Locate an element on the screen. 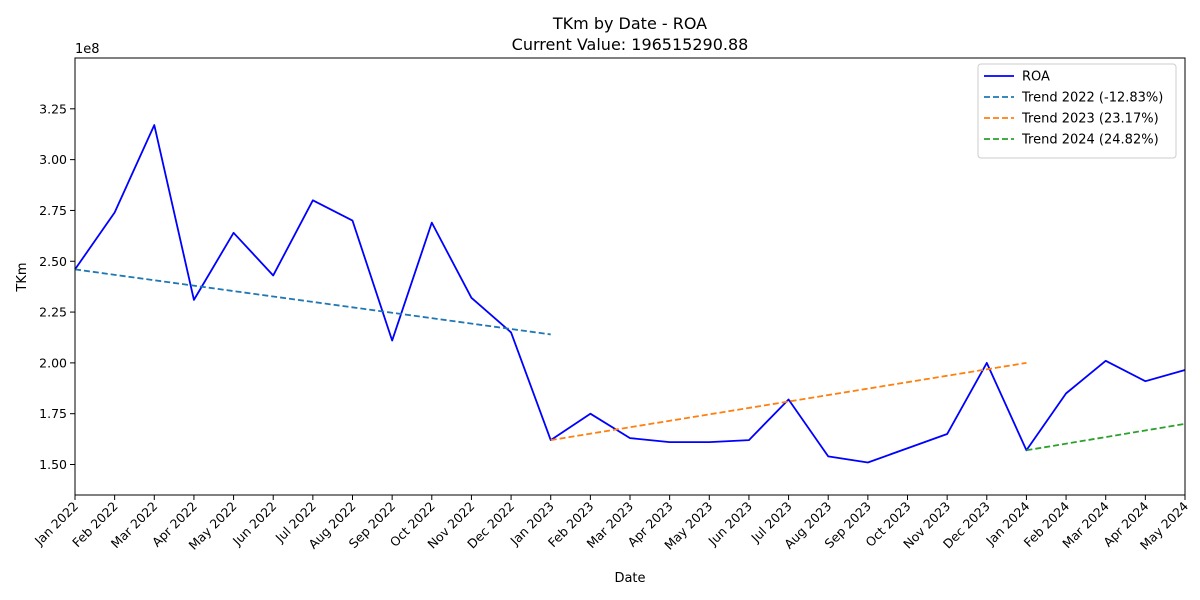 This screenshot has height=600, width=1200. legend-box is located at coordinates (1077, 111).